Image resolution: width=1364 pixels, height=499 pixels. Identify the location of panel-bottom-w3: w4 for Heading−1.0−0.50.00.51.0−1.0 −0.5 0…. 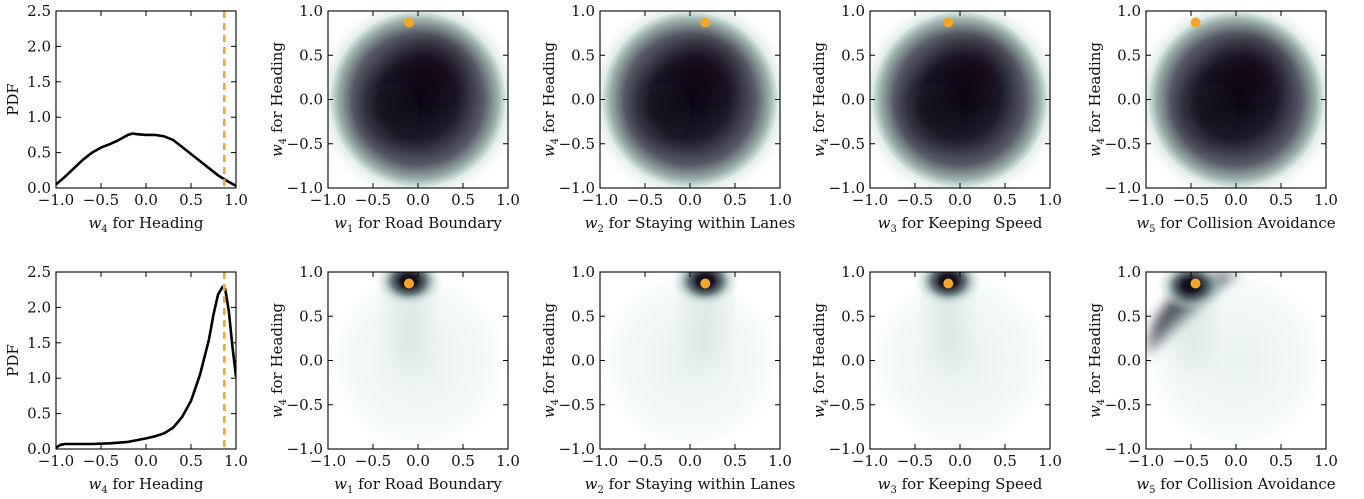
(936, 379).